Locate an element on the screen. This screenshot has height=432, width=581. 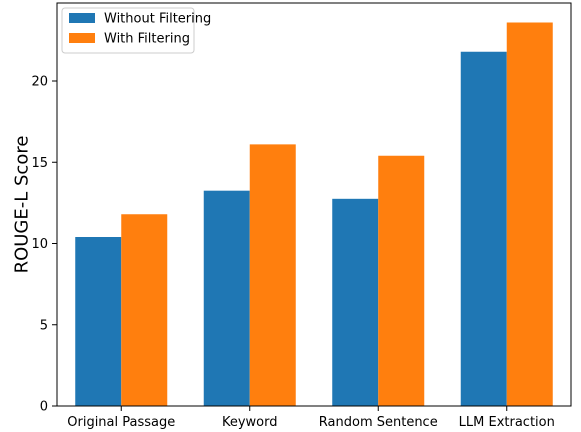
y-tick-label: 10 is located at coordinates (39, 244).